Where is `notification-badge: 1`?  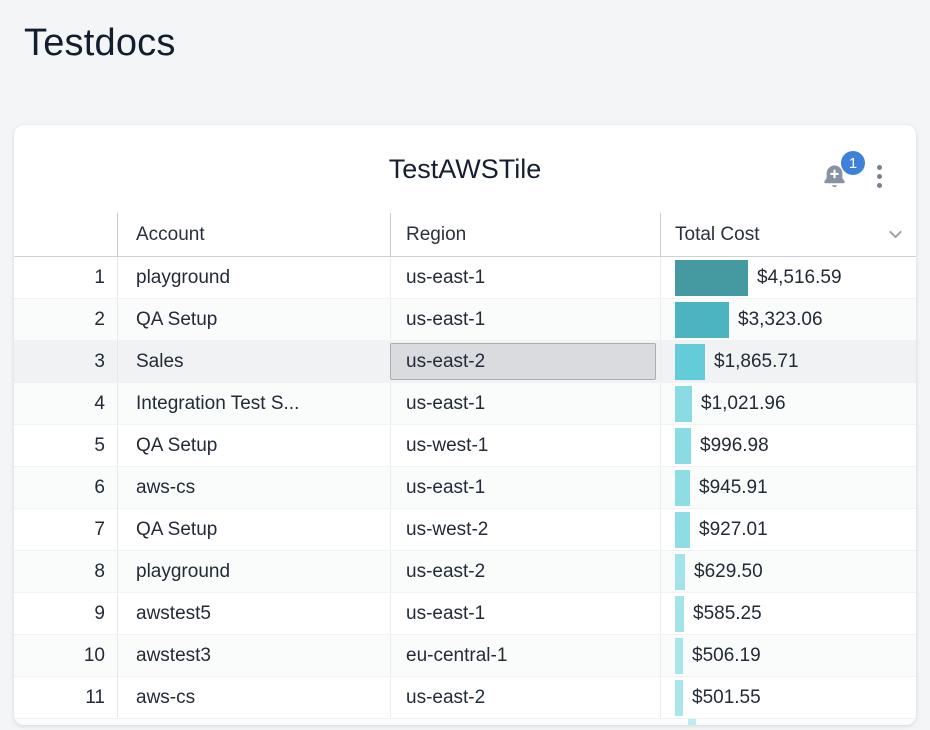
notification-badge: 1 is located at coordinates (853, 163).